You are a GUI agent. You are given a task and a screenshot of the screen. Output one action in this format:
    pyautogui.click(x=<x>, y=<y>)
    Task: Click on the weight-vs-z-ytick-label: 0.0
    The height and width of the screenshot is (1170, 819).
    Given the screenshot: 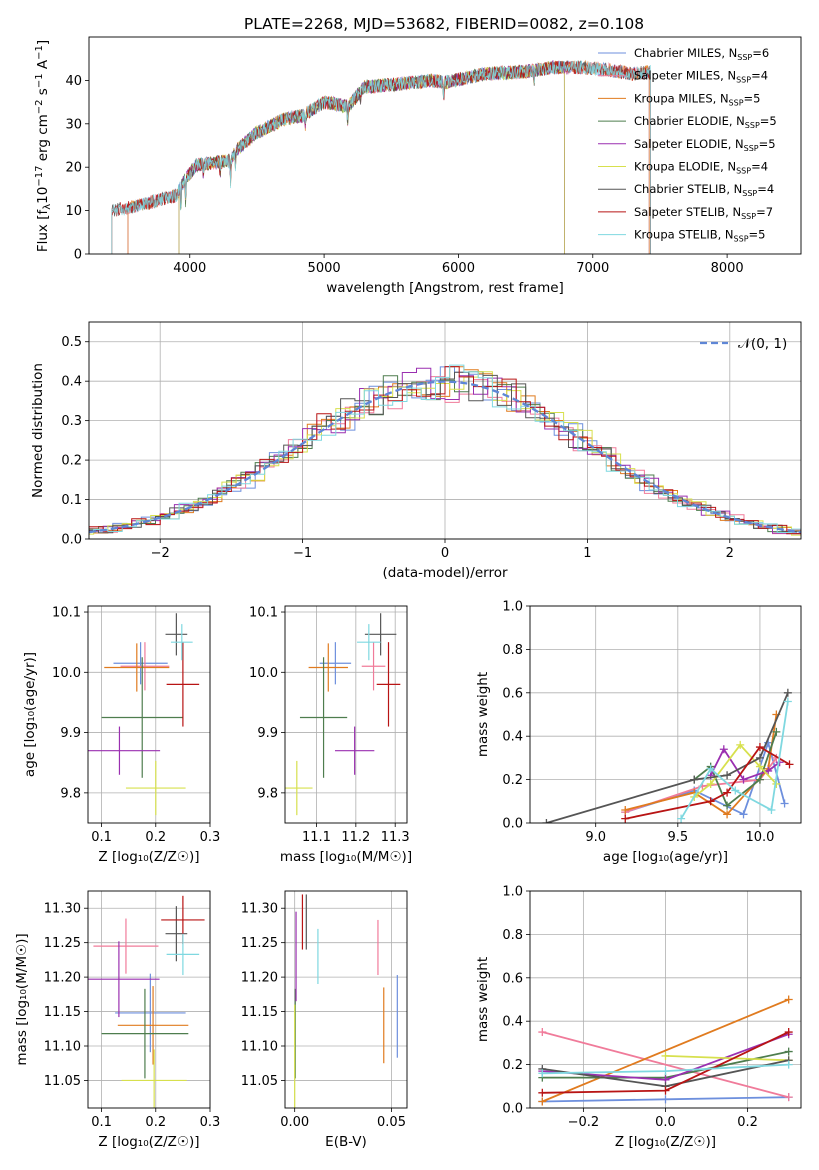 What is the action you would take?
    pyautogui.click(x=512, y=1109)
    